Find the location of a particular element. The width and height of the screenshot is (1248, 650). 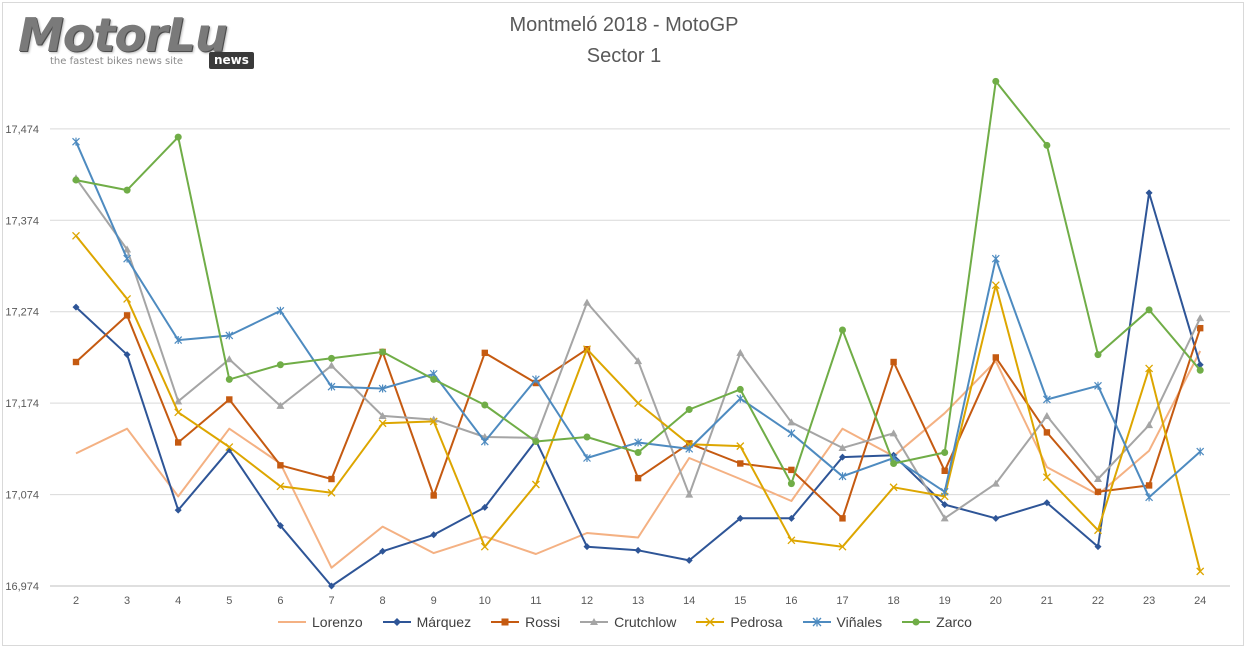

legend-marker-rossi is located at coordinates (505, 622).